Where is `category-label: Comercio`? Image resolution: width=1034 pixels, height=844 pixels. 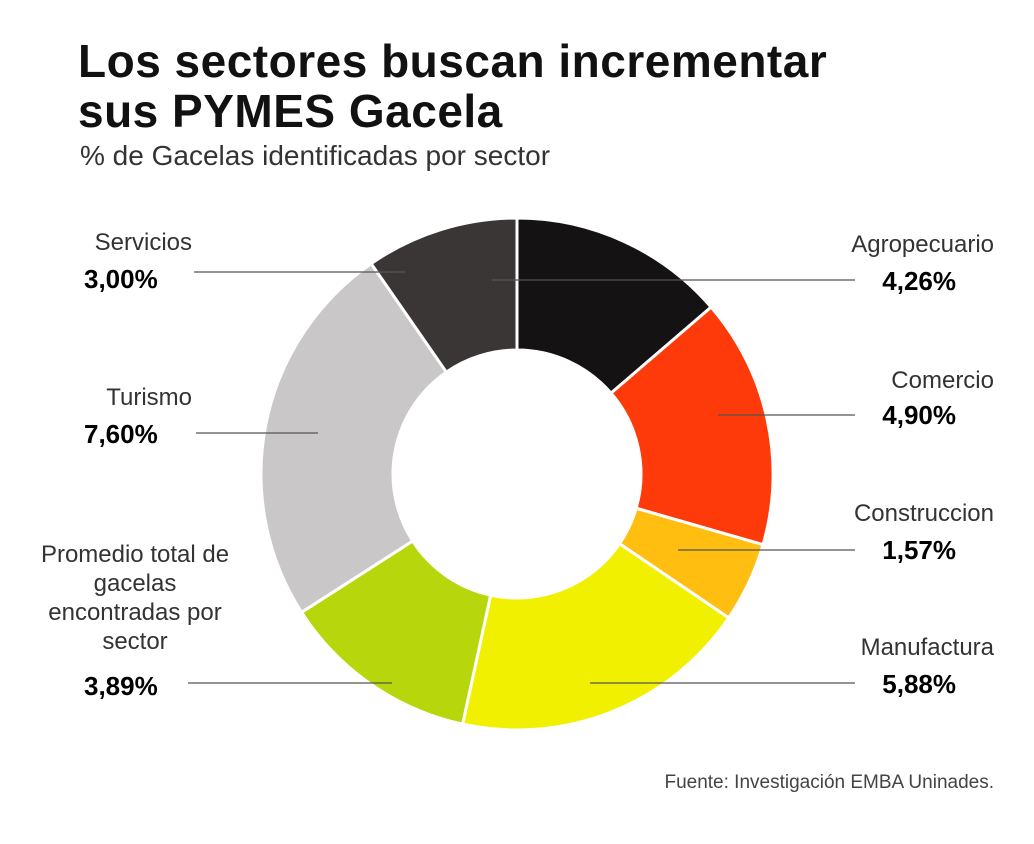
category-label: Comercio is located at coordinates (942, 380).